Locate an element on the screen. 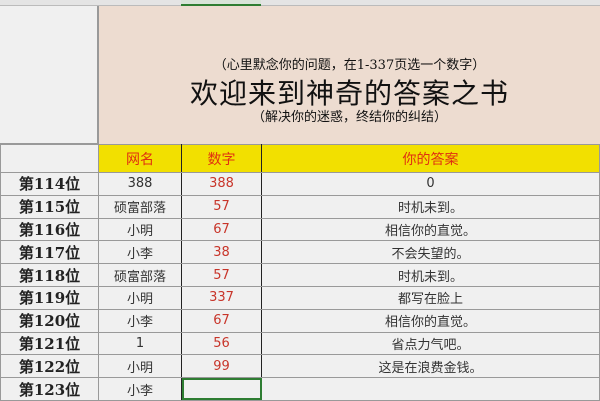 This screenshot has width=600, height=401. rank-cell: 第114位 is located at coordinates (49, 184).